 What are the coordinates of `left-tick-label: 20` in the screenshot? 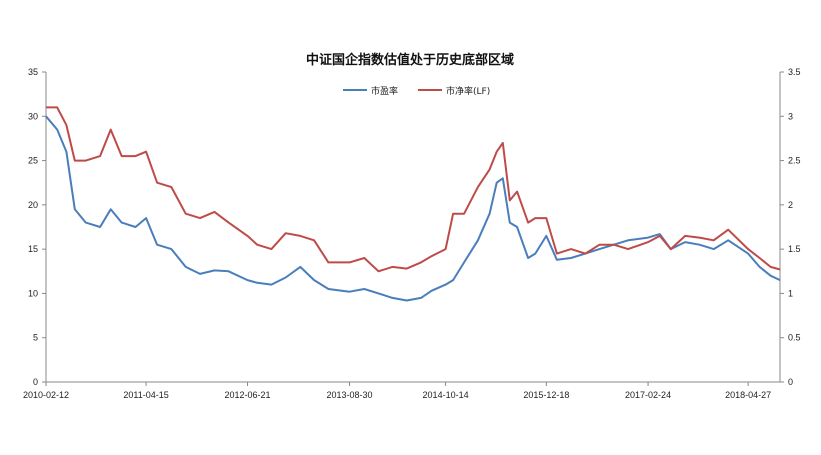 It's located at (33, 205).